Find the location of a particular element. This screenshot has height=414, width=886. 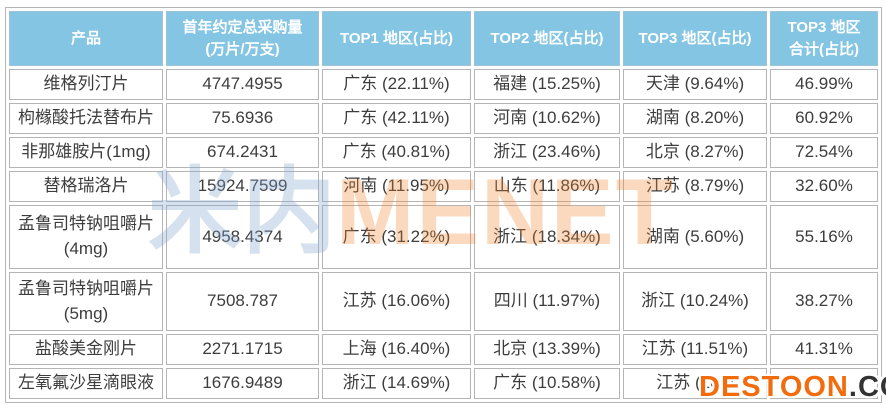

cell-volume: 15924.7599 is located at coordinates (242, 186).